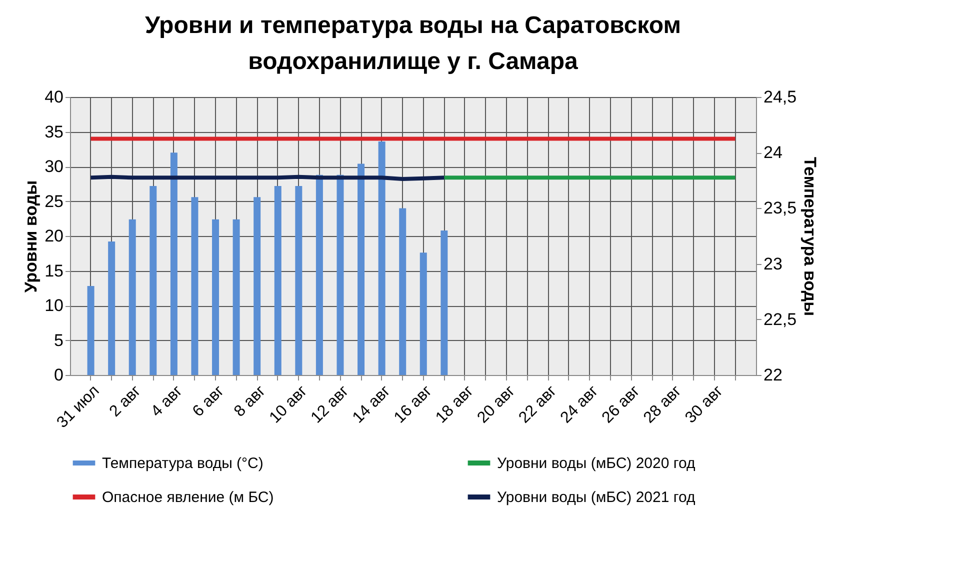  What do you see at coordinates (54, 132) in the screenshot?
I see `y-tick-label: 35` at bounding box center [54, 132].